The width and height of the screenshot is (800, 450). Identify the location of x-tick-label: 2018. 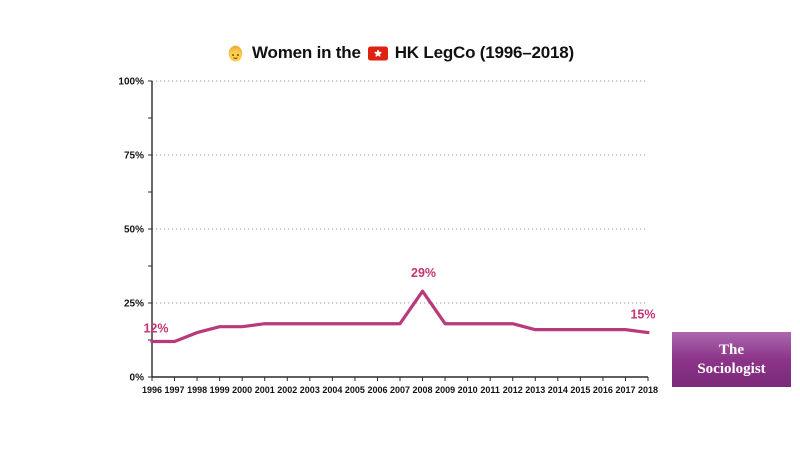
(648, 390).